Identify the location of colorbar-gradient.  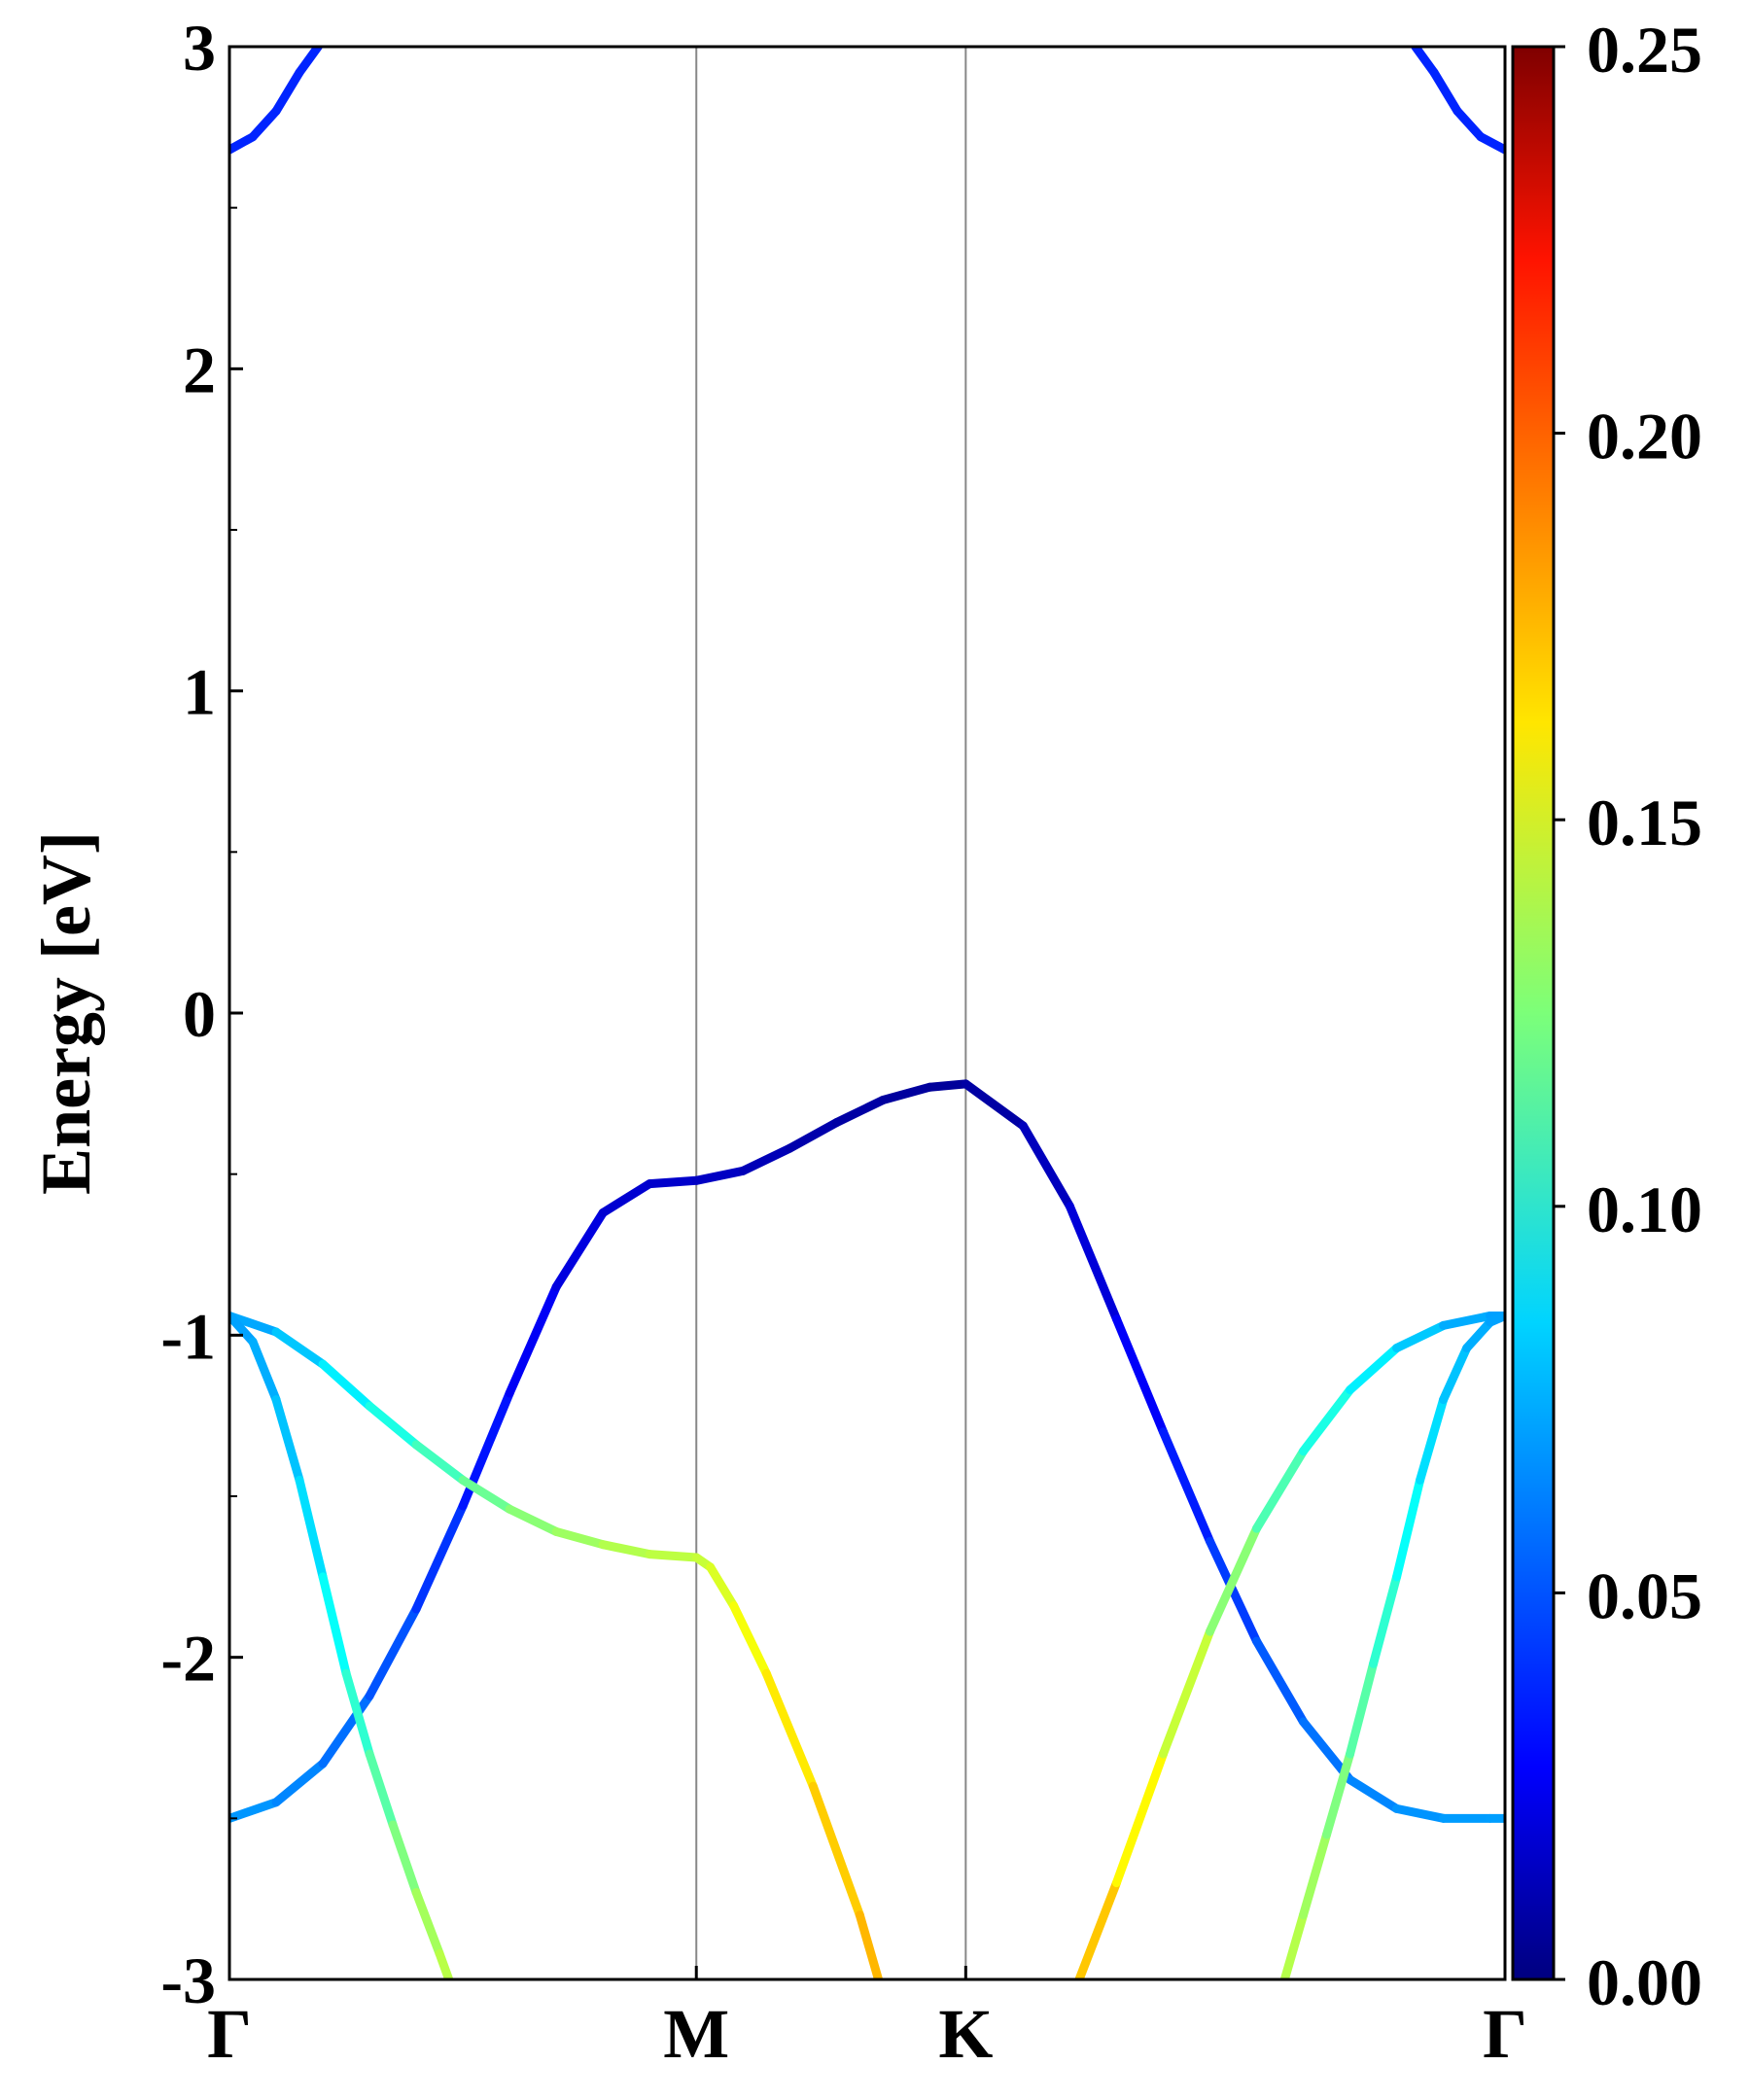
(1533, 1013).